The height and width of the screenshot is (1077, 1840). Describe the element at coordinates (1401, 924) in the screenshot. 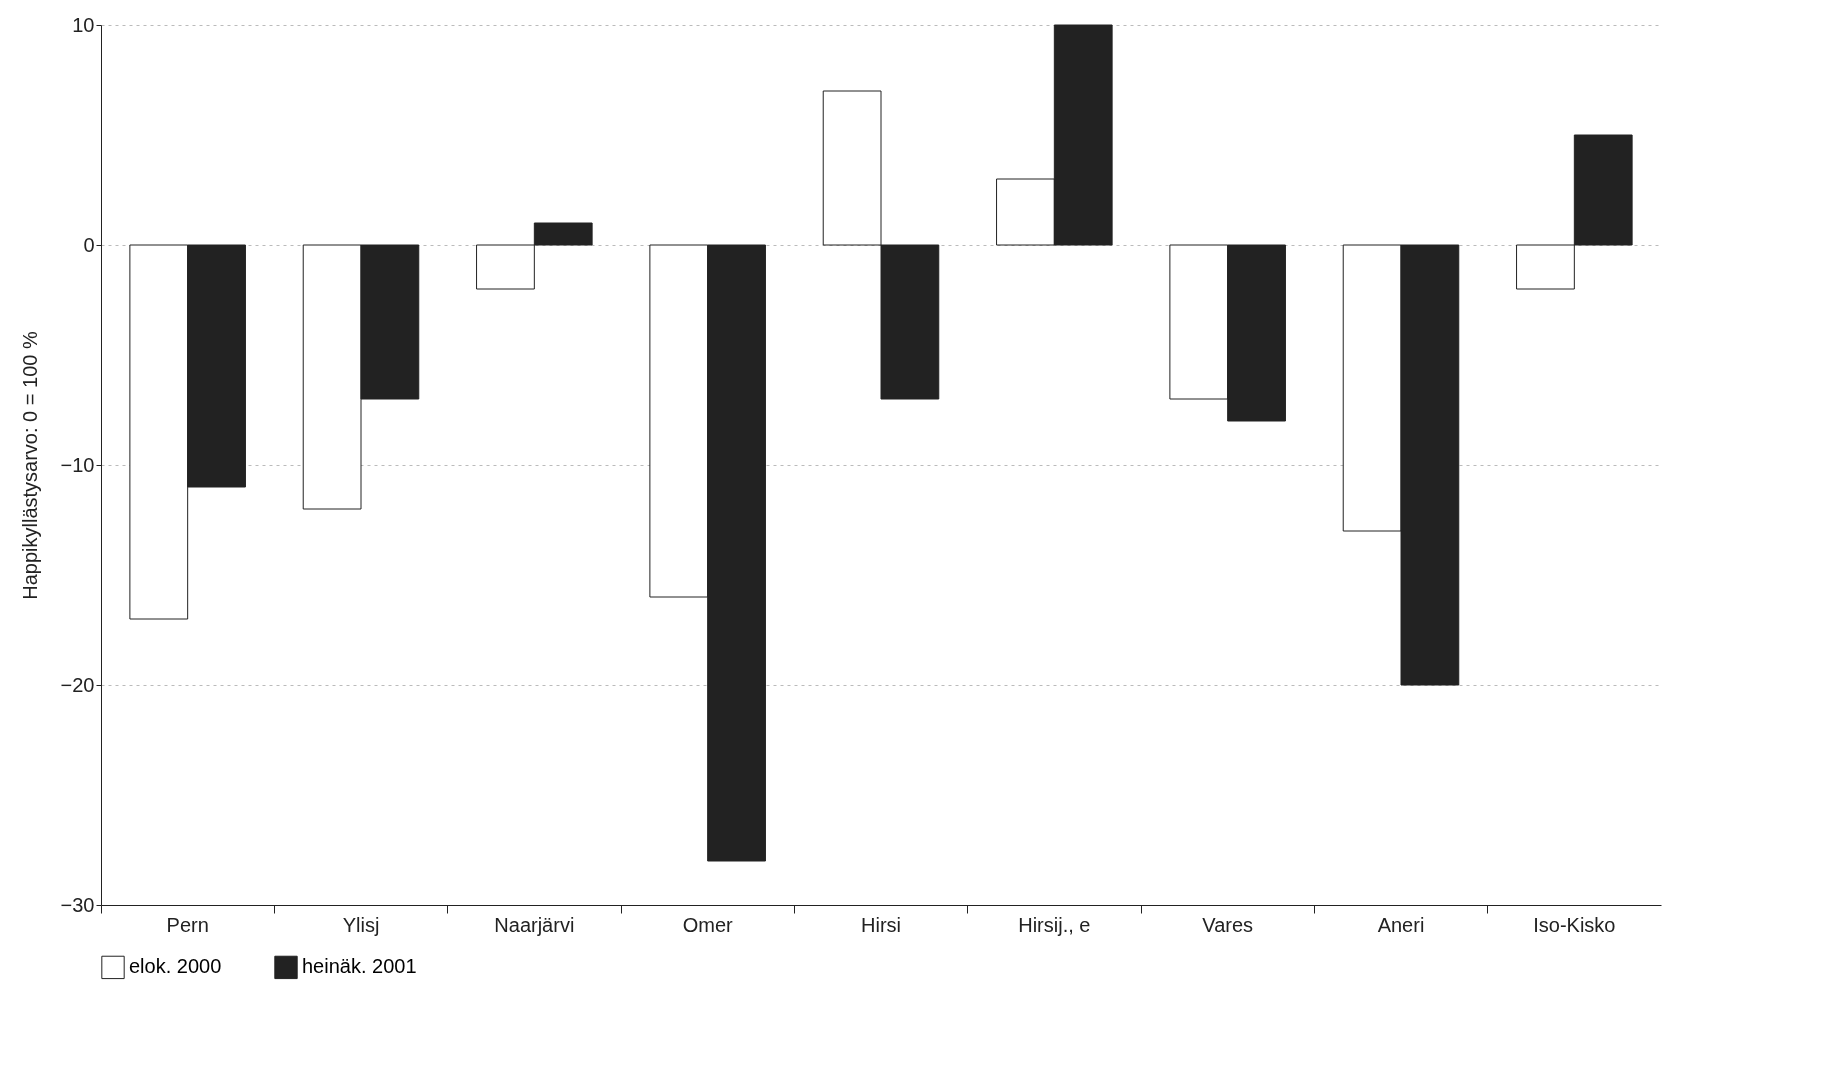

I see `x-tick-label: Aneri` at that location.